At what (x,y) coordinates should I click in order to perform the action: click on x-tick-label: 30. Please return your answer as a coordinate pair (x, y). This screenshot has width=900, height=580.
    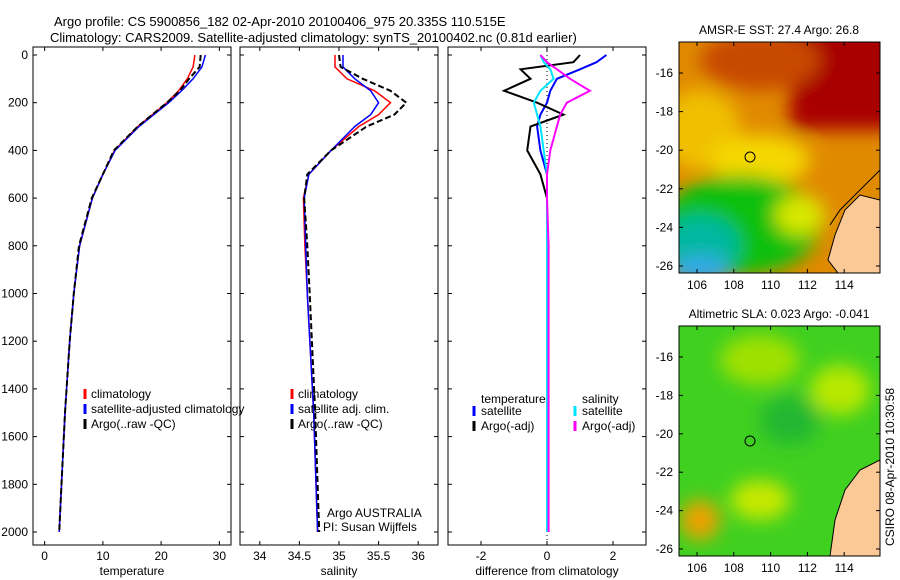
    Looking at the image, I should click on (220, 556).